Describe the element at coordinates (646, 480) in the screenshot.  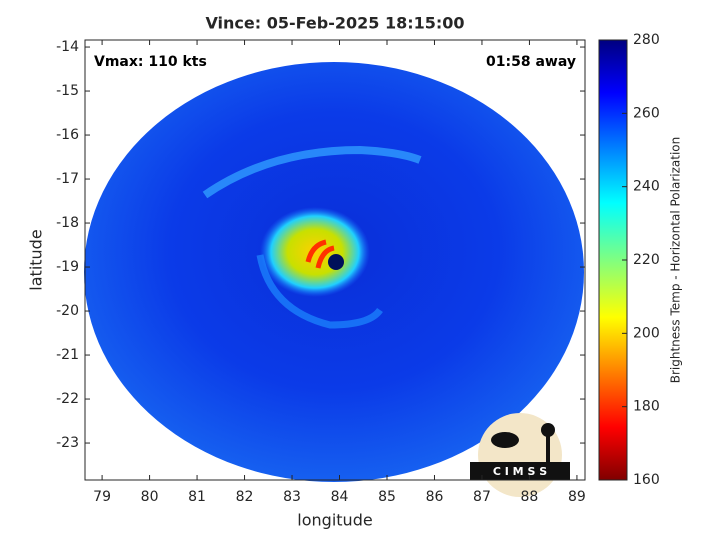
I see `colorbar-tick-label: 160` at that location.